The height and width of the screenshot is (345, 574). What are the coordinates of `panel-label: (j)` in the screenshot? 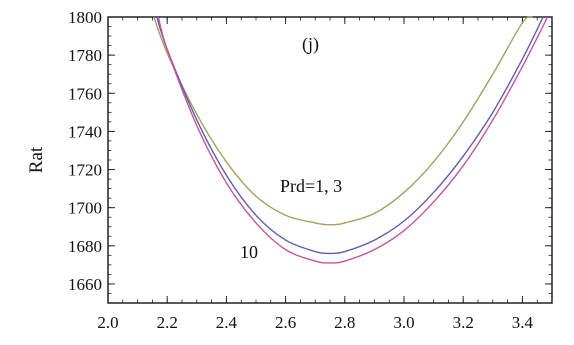 It's located at (310, 44).